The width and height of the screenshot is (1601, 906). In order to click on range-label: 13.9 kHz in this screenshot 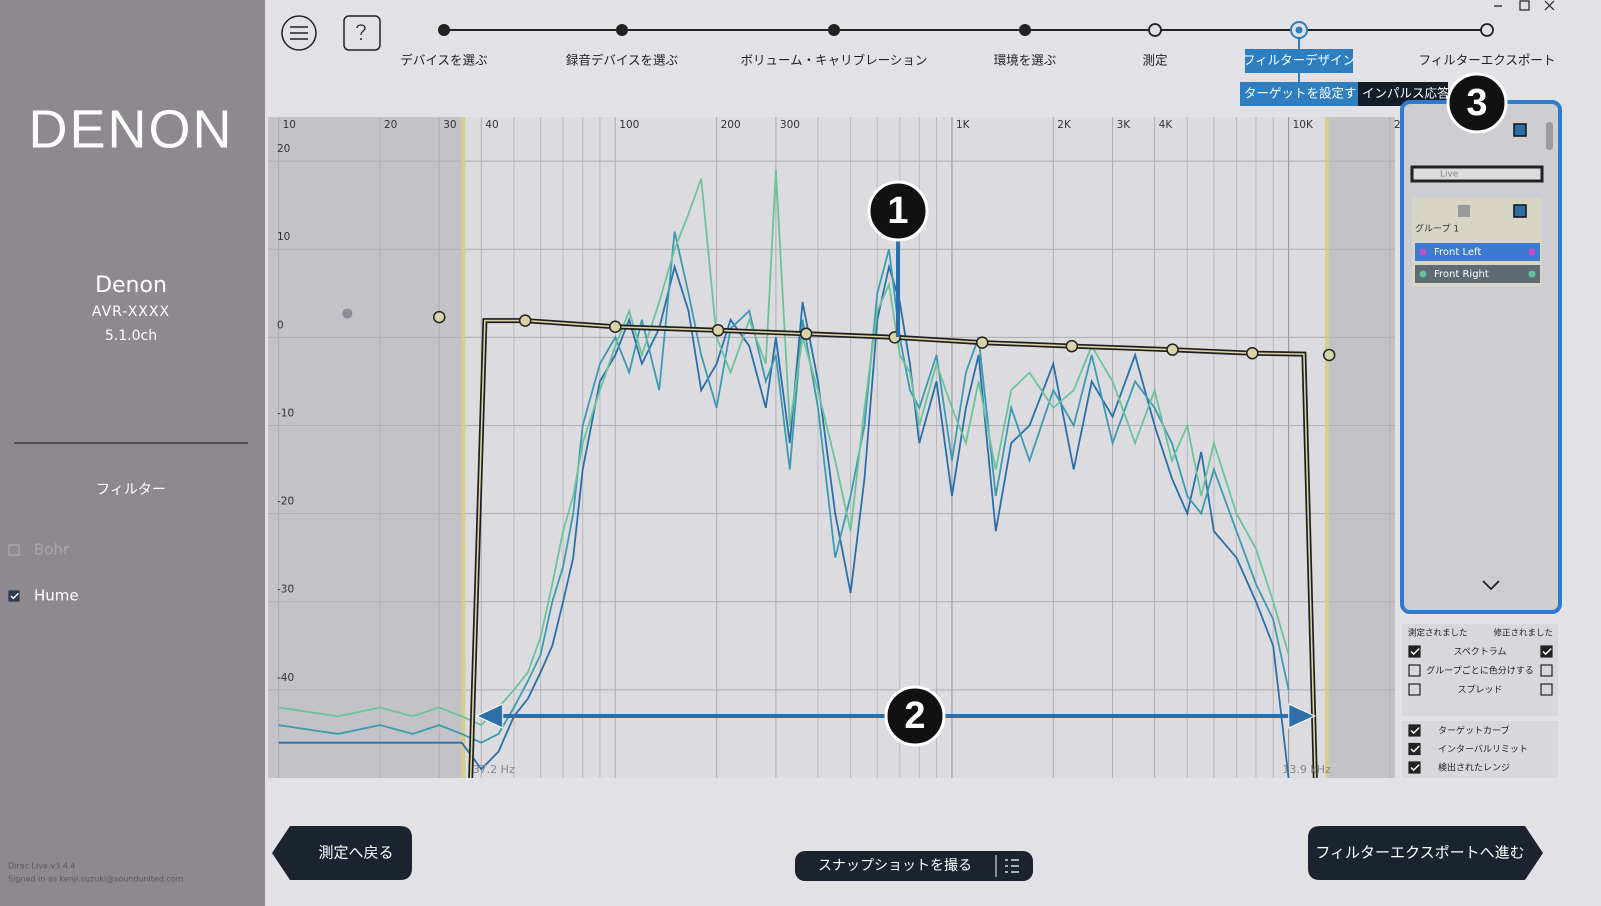, I will do `click(1306, 769)`.